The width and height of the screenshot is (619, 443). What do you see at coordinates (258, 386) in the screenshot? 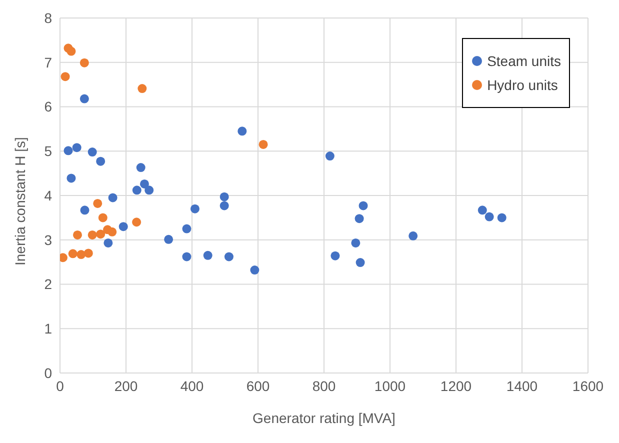
I see `x-tick-label: 600` at bounding box center [258, 386].